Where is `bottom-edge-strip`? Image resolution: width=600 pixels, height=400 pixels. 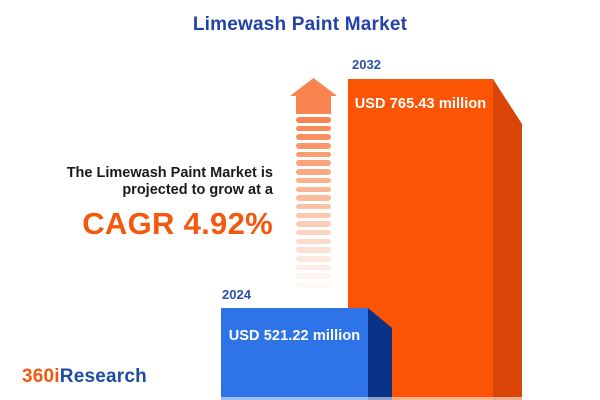
bottom-edge-strip is located at coordinates (300, 398).